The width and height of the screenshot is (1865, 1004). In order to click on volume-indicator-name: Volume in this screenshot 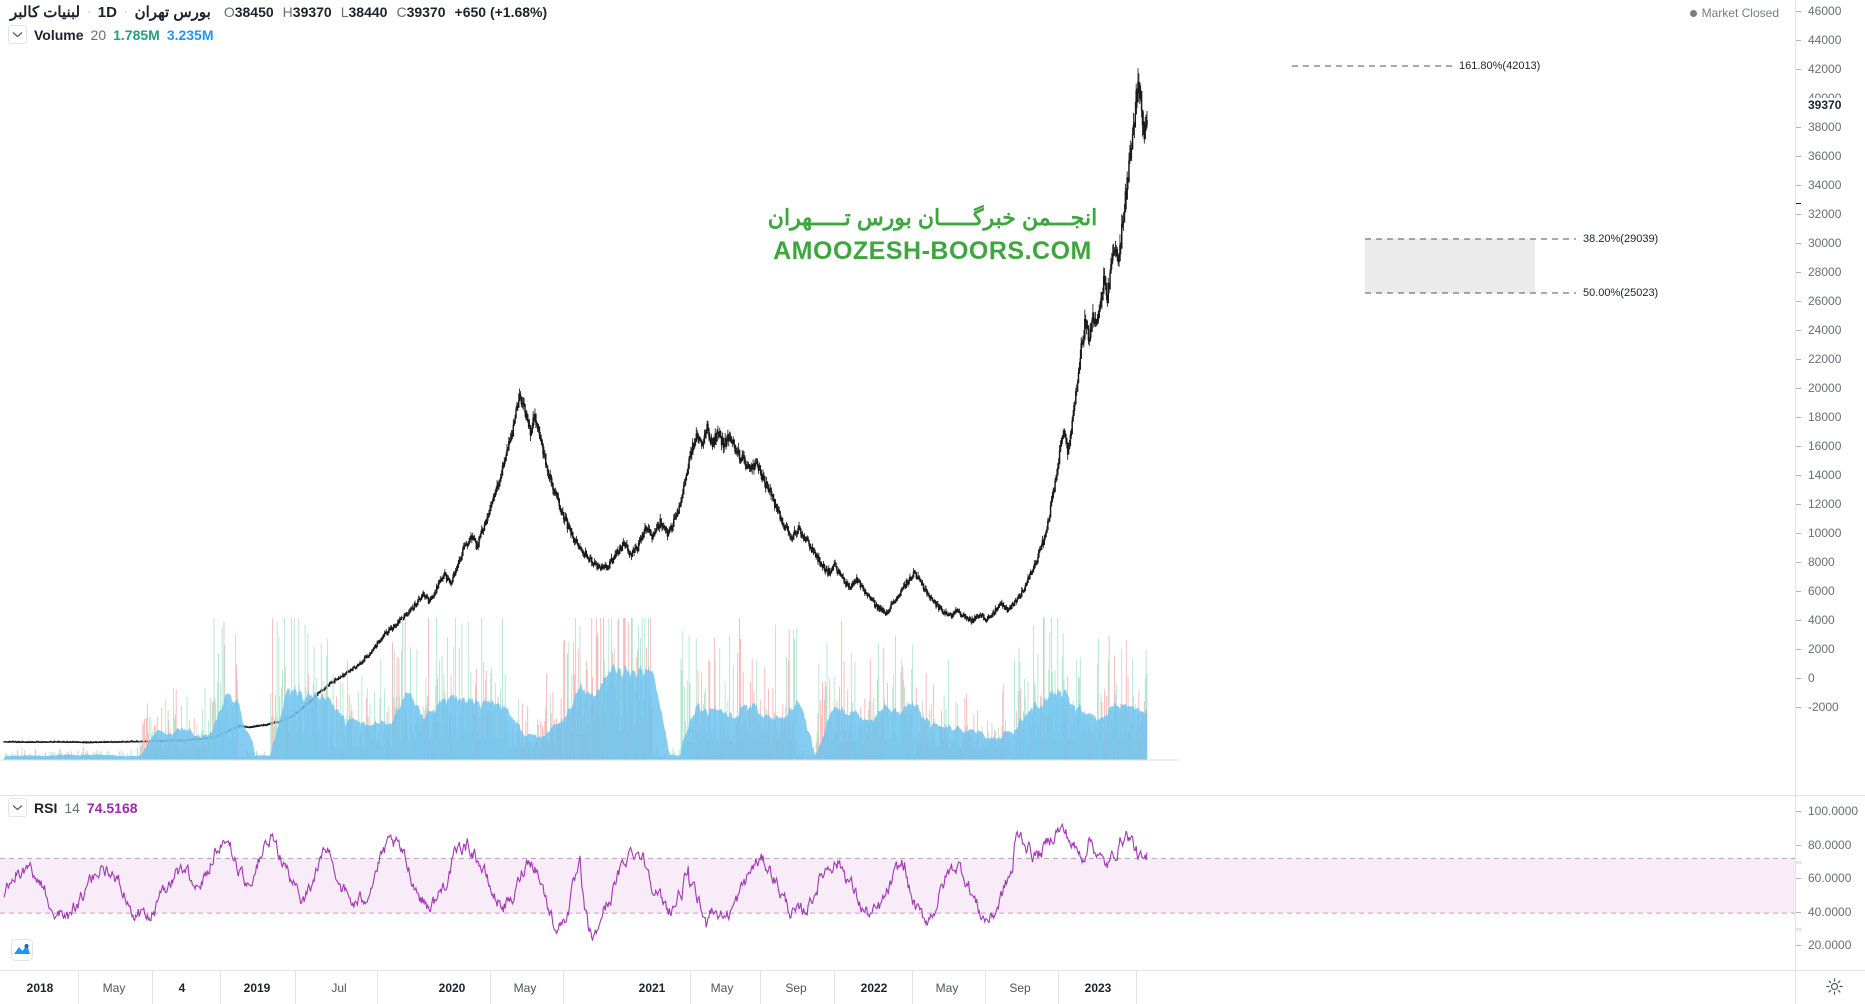, I will do `click(59, 34)`.